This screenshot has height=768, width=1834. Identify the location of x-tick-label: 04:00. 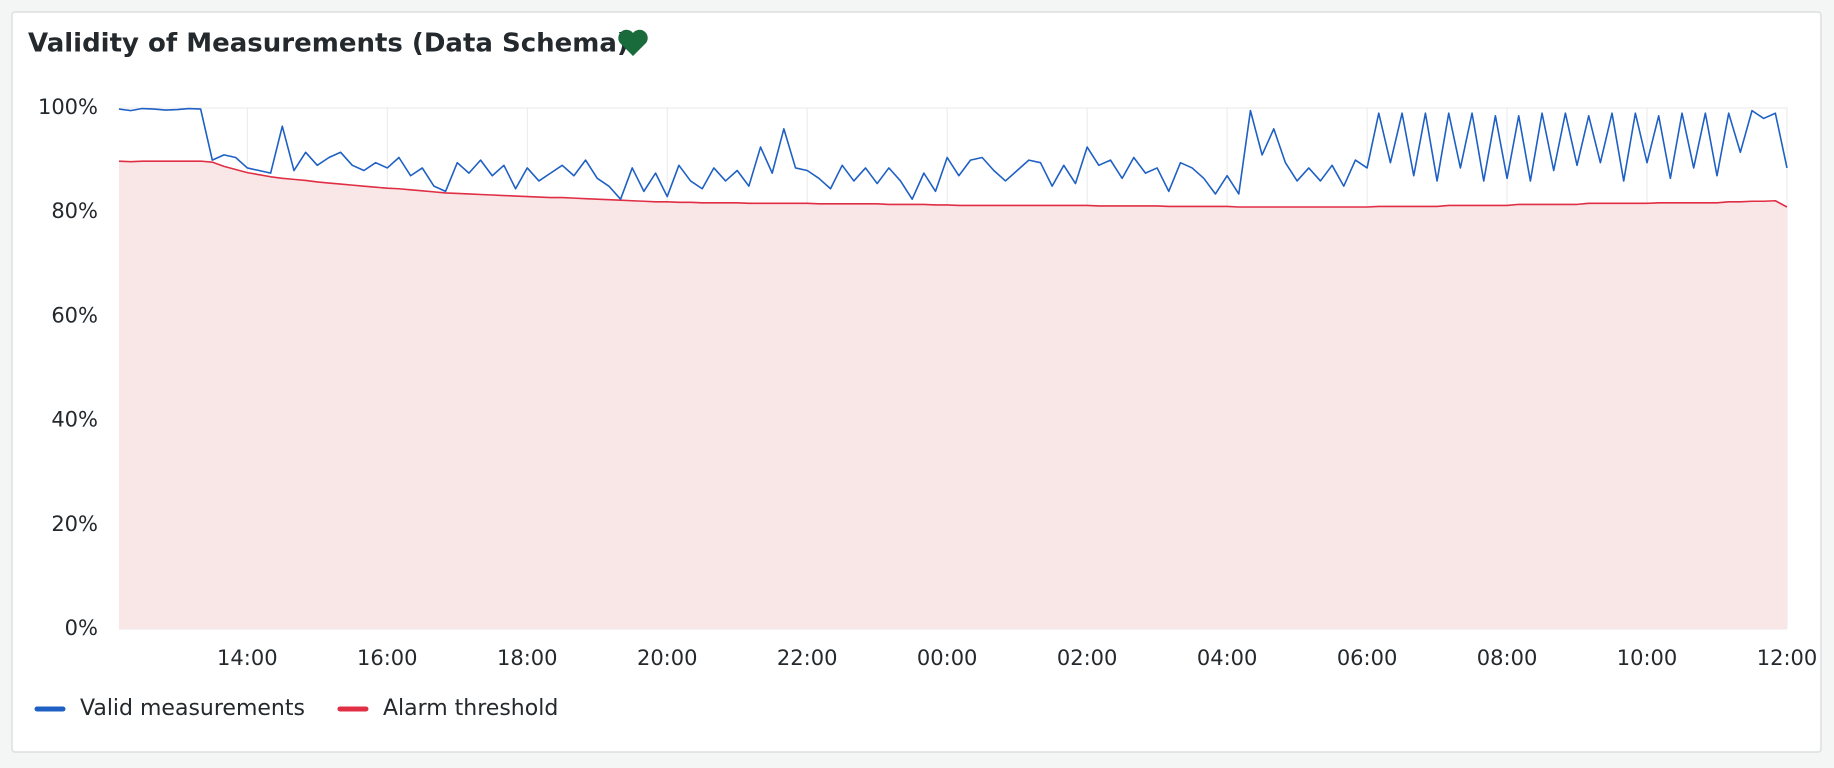
(1227, 658).